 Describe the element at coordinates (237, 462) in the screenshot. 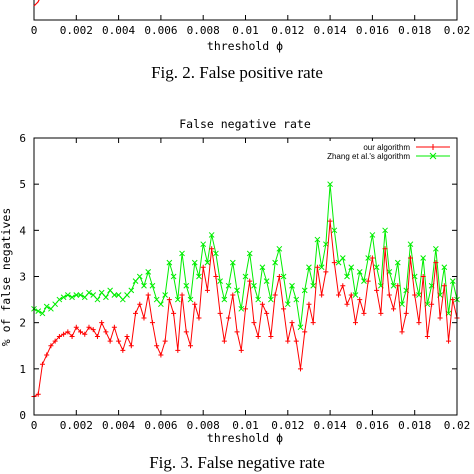

I see `fig3-caption: Fig. 3. False negative rate` at that location.